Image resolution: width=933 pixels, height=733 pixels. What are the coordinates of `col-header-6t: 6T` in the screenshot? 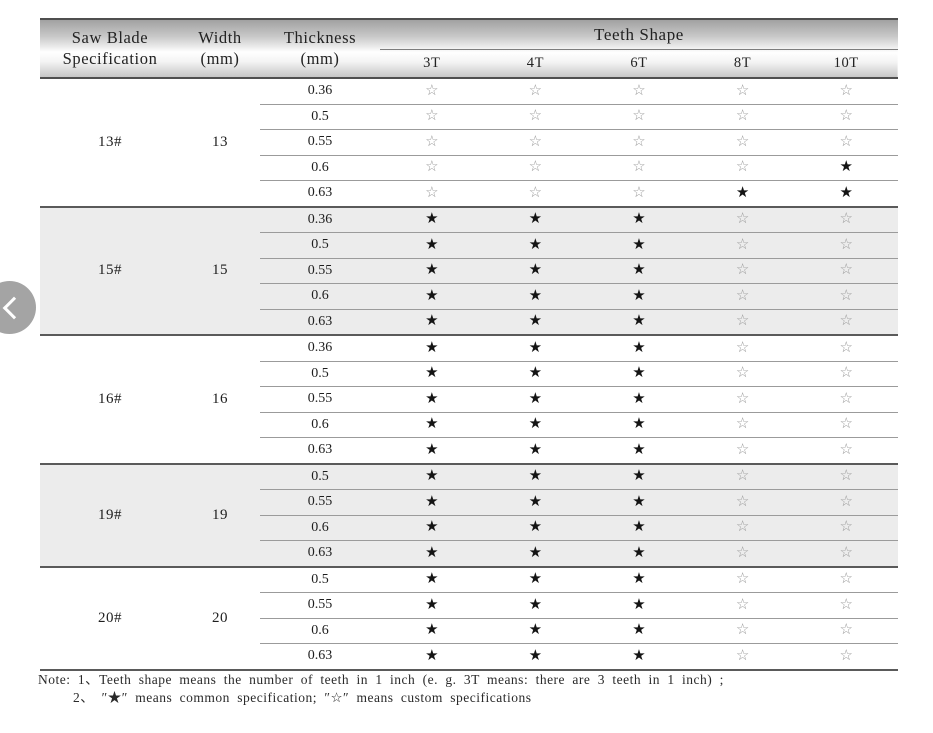 It's located at (639, 64).